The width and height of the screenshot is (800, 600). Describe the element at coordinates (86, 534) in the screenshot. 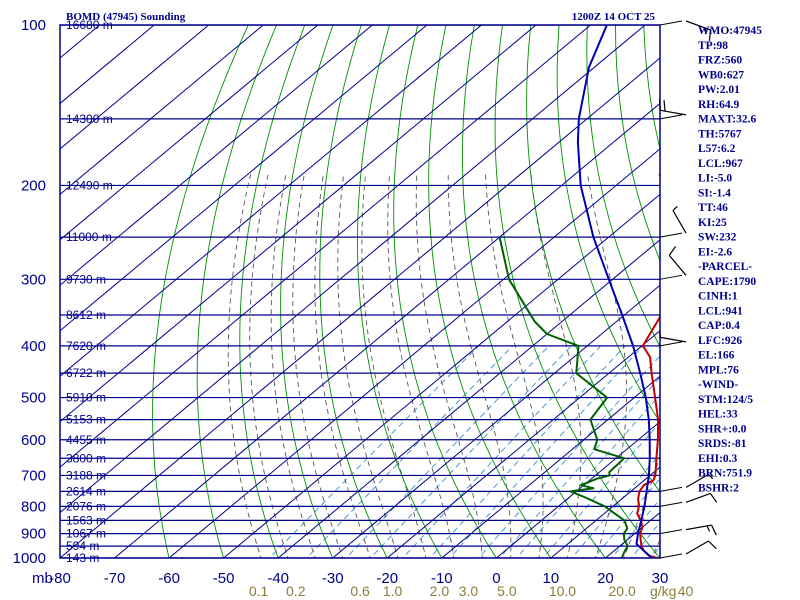

I see `height-label: 1067 m` at that location.